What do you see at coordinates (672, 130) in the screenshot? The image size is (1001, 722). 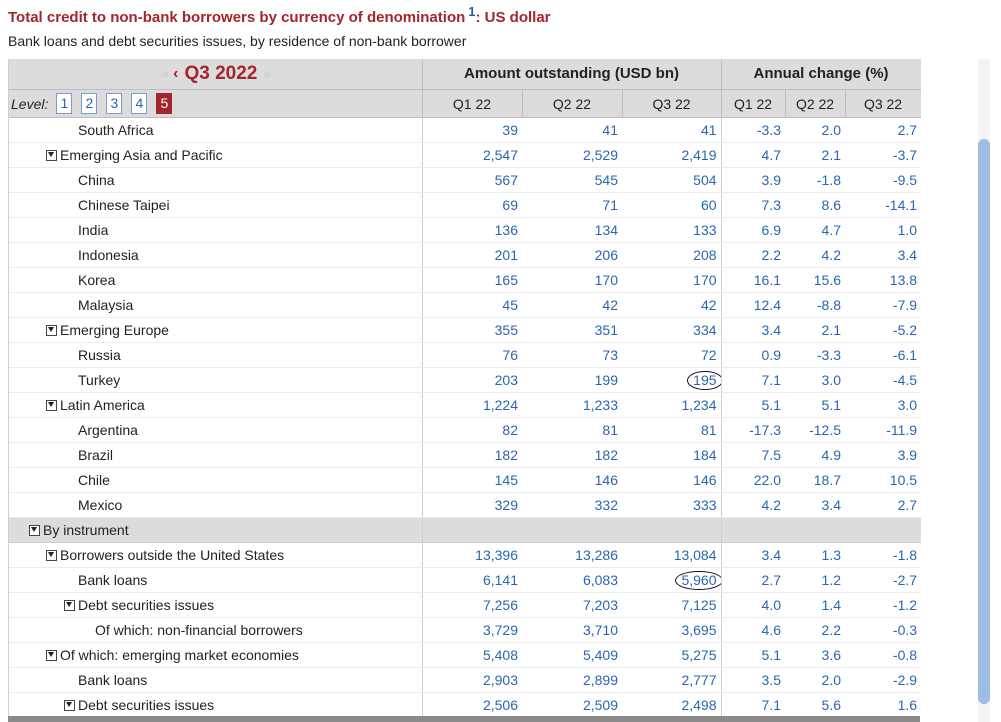 I see `value-cell: 41` at bounding box center [672, 130].